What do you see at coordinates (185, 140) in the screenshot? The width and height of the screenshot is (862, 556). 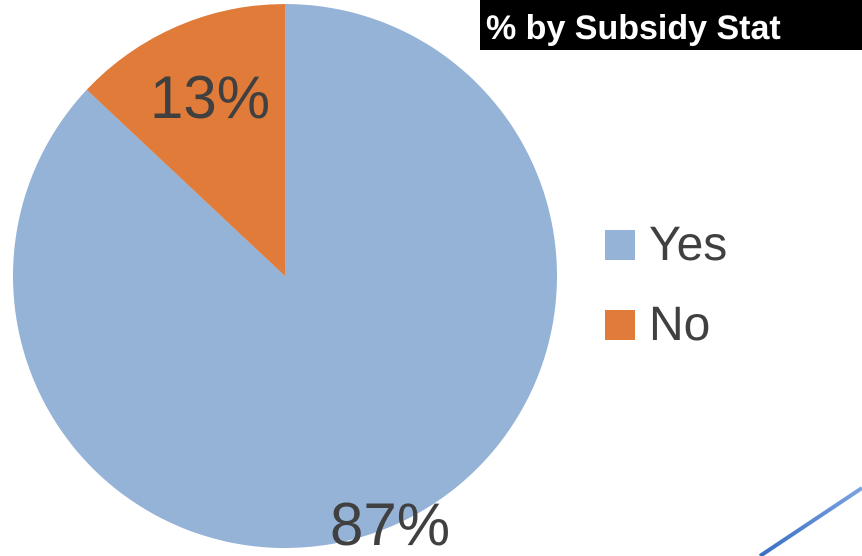 I see `pie-slice-no` at bounding box center [185, 140].